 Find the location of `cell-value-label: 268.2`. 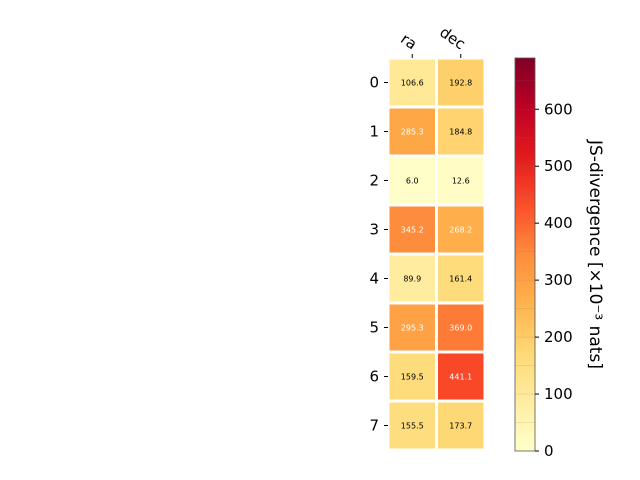

cell-value-label: 268.2 is located at coordinates (460, 230).